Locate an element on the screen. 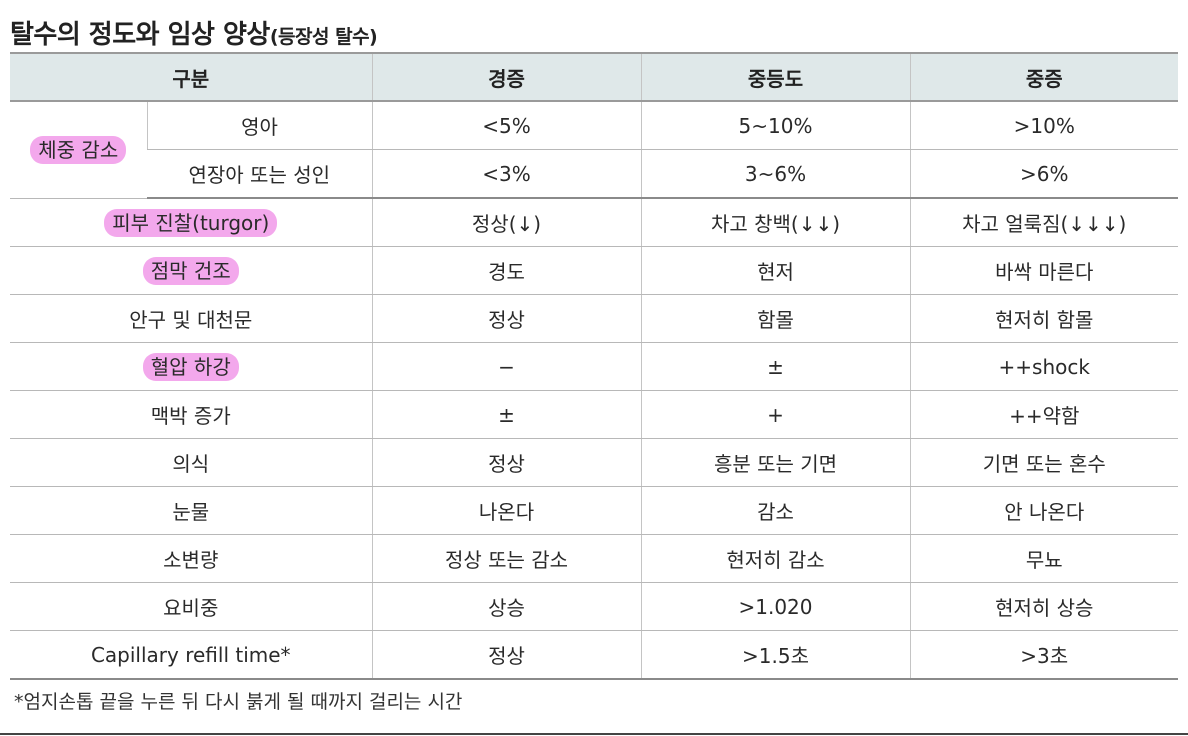 The width and height of the screenshot is (1188, 736). table-row: 점막 건조 경도 현저 바싹 마른다 is located at coordinates (594, 270).